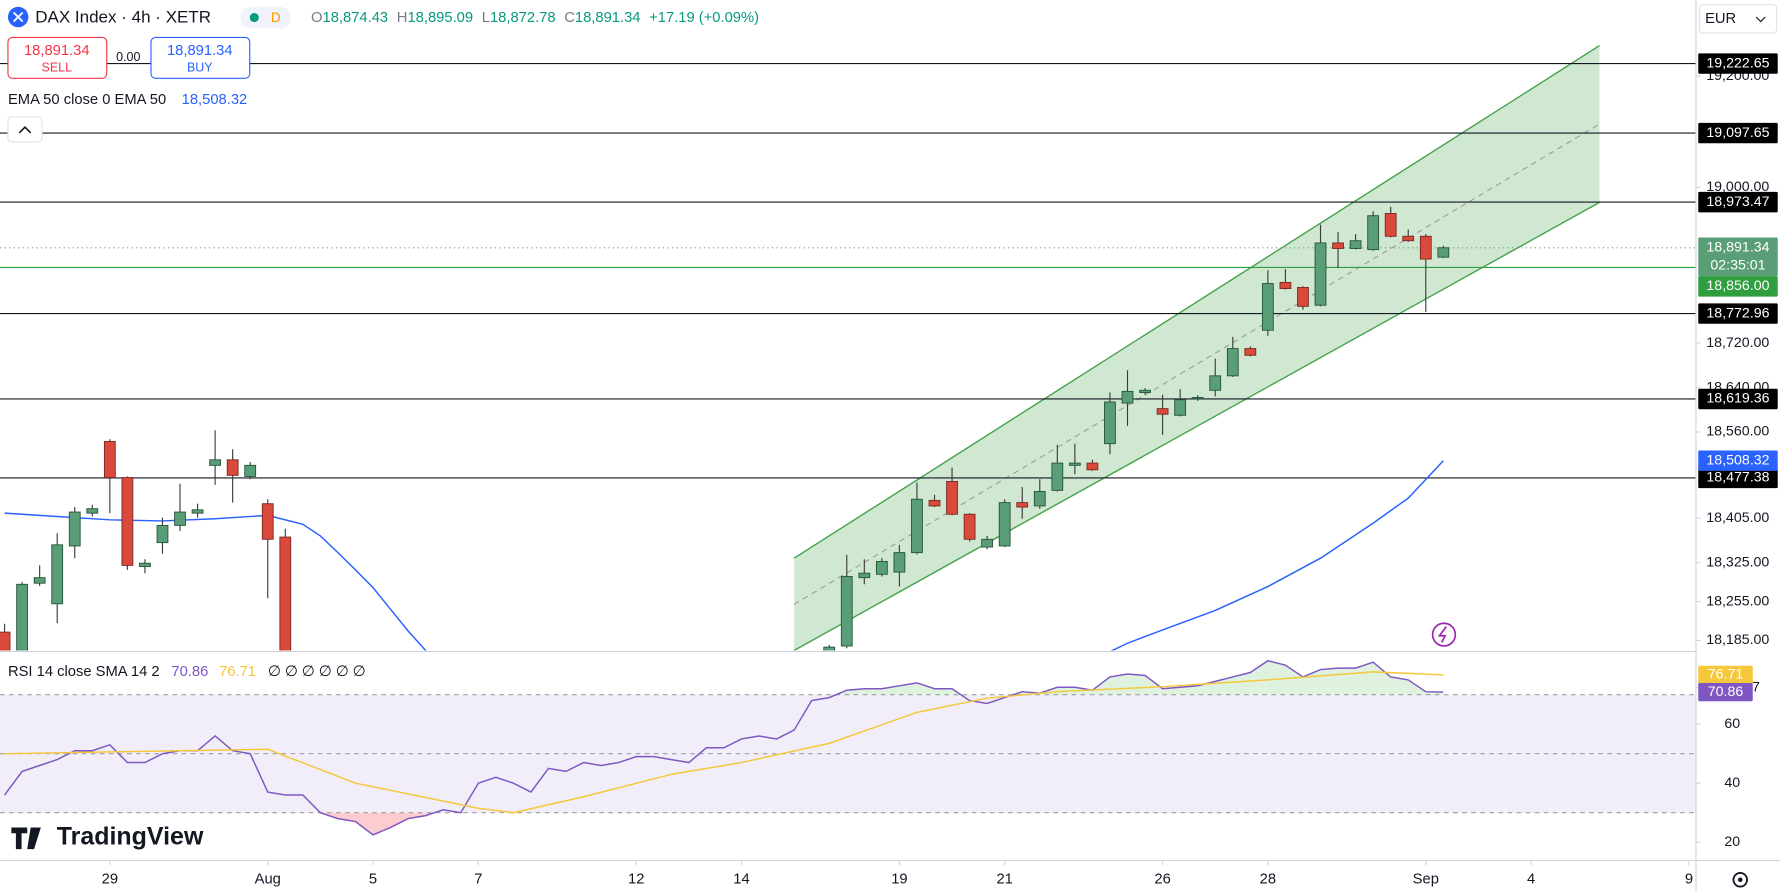 The height and width of the screenshot is (892, 1780). Describe the element at coordinates (1732, 842) in the screenshot. I see `y-tick-label: 20` at that location.